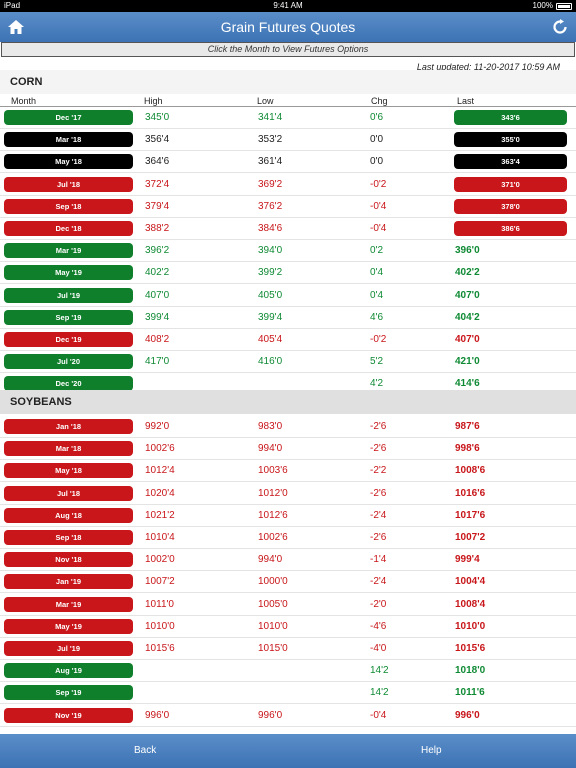 Image resolution: width=576 pixels, height=768 pixels. I want to click on low-price: 369'2, so click(270, 184).